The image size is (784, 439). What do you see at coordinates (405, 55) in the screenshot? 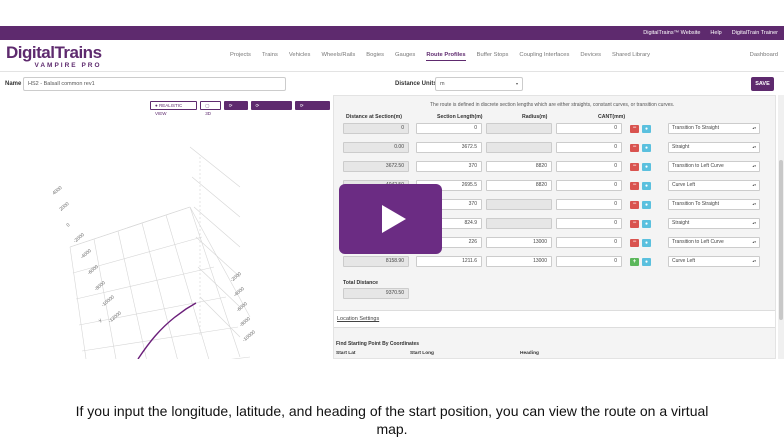
I see `nav-item-gauges: Gauges` at bounding box center [405, 55].